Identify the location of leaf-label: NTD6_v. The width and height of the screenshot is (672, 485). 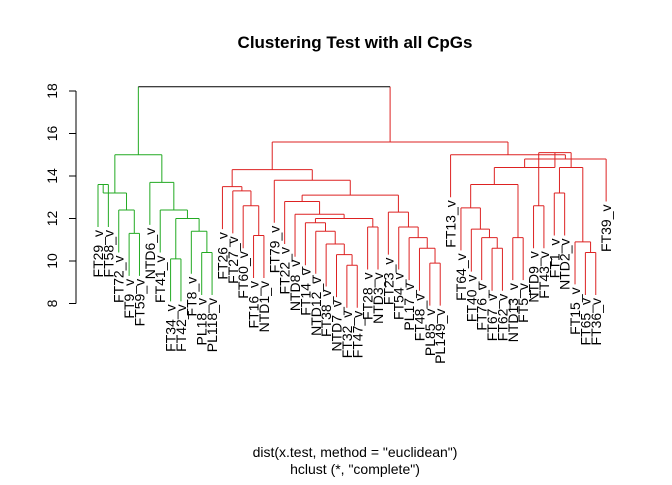
(150, 253).